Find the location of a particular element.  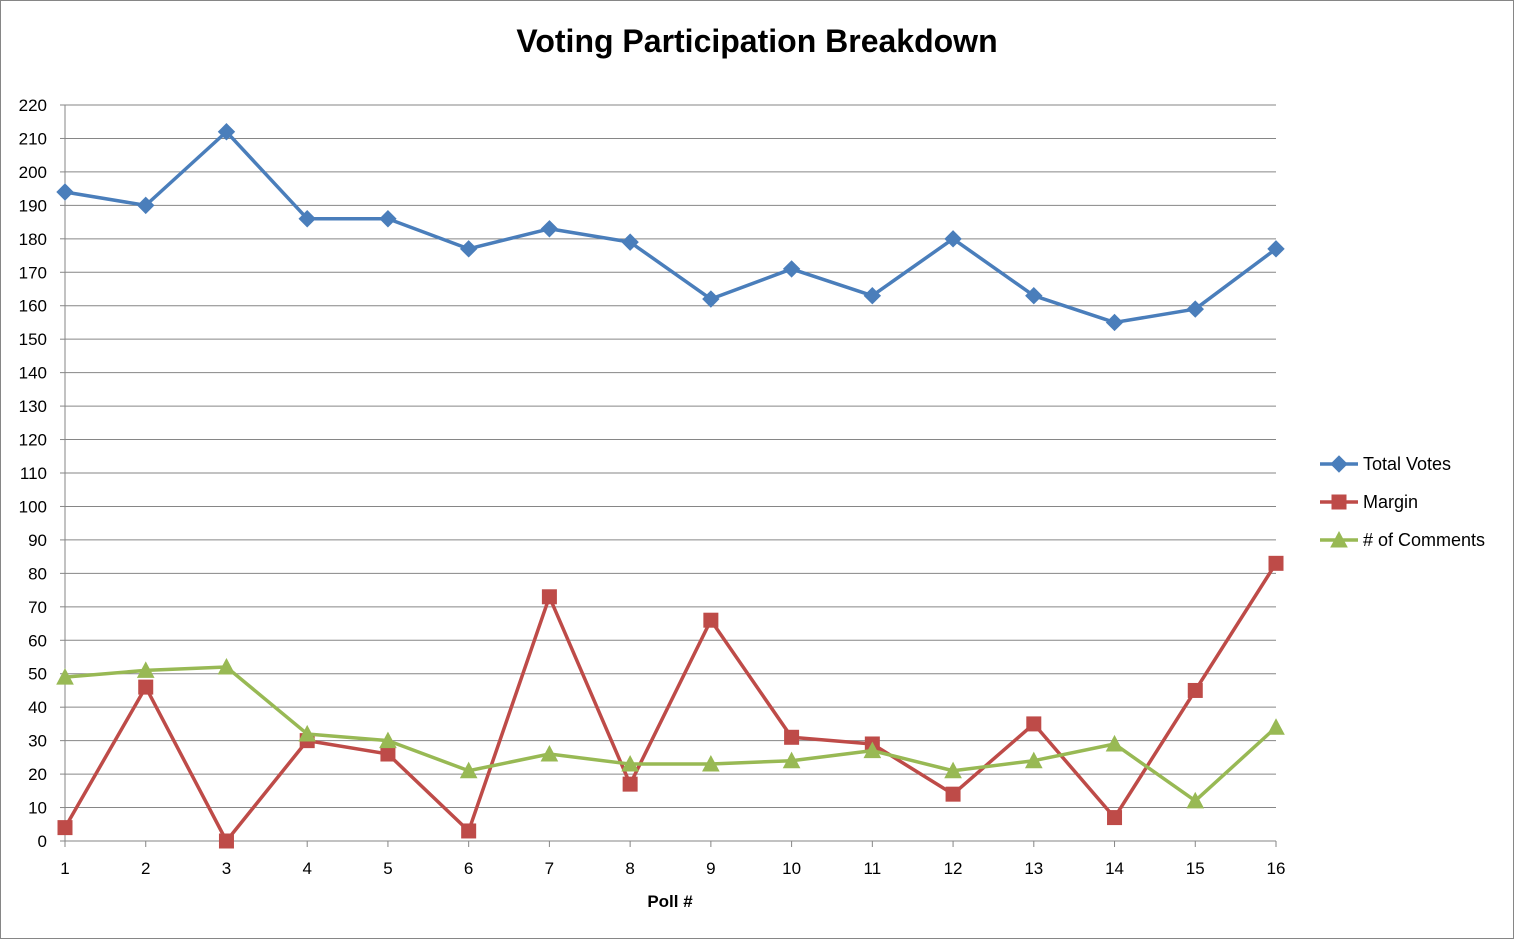

x-tick-label: 5 is located at coordinates (387, 868).